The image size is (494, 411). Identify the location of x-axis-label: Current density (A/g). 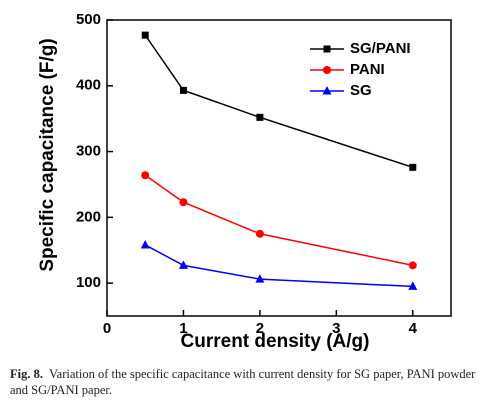
(275, 341).